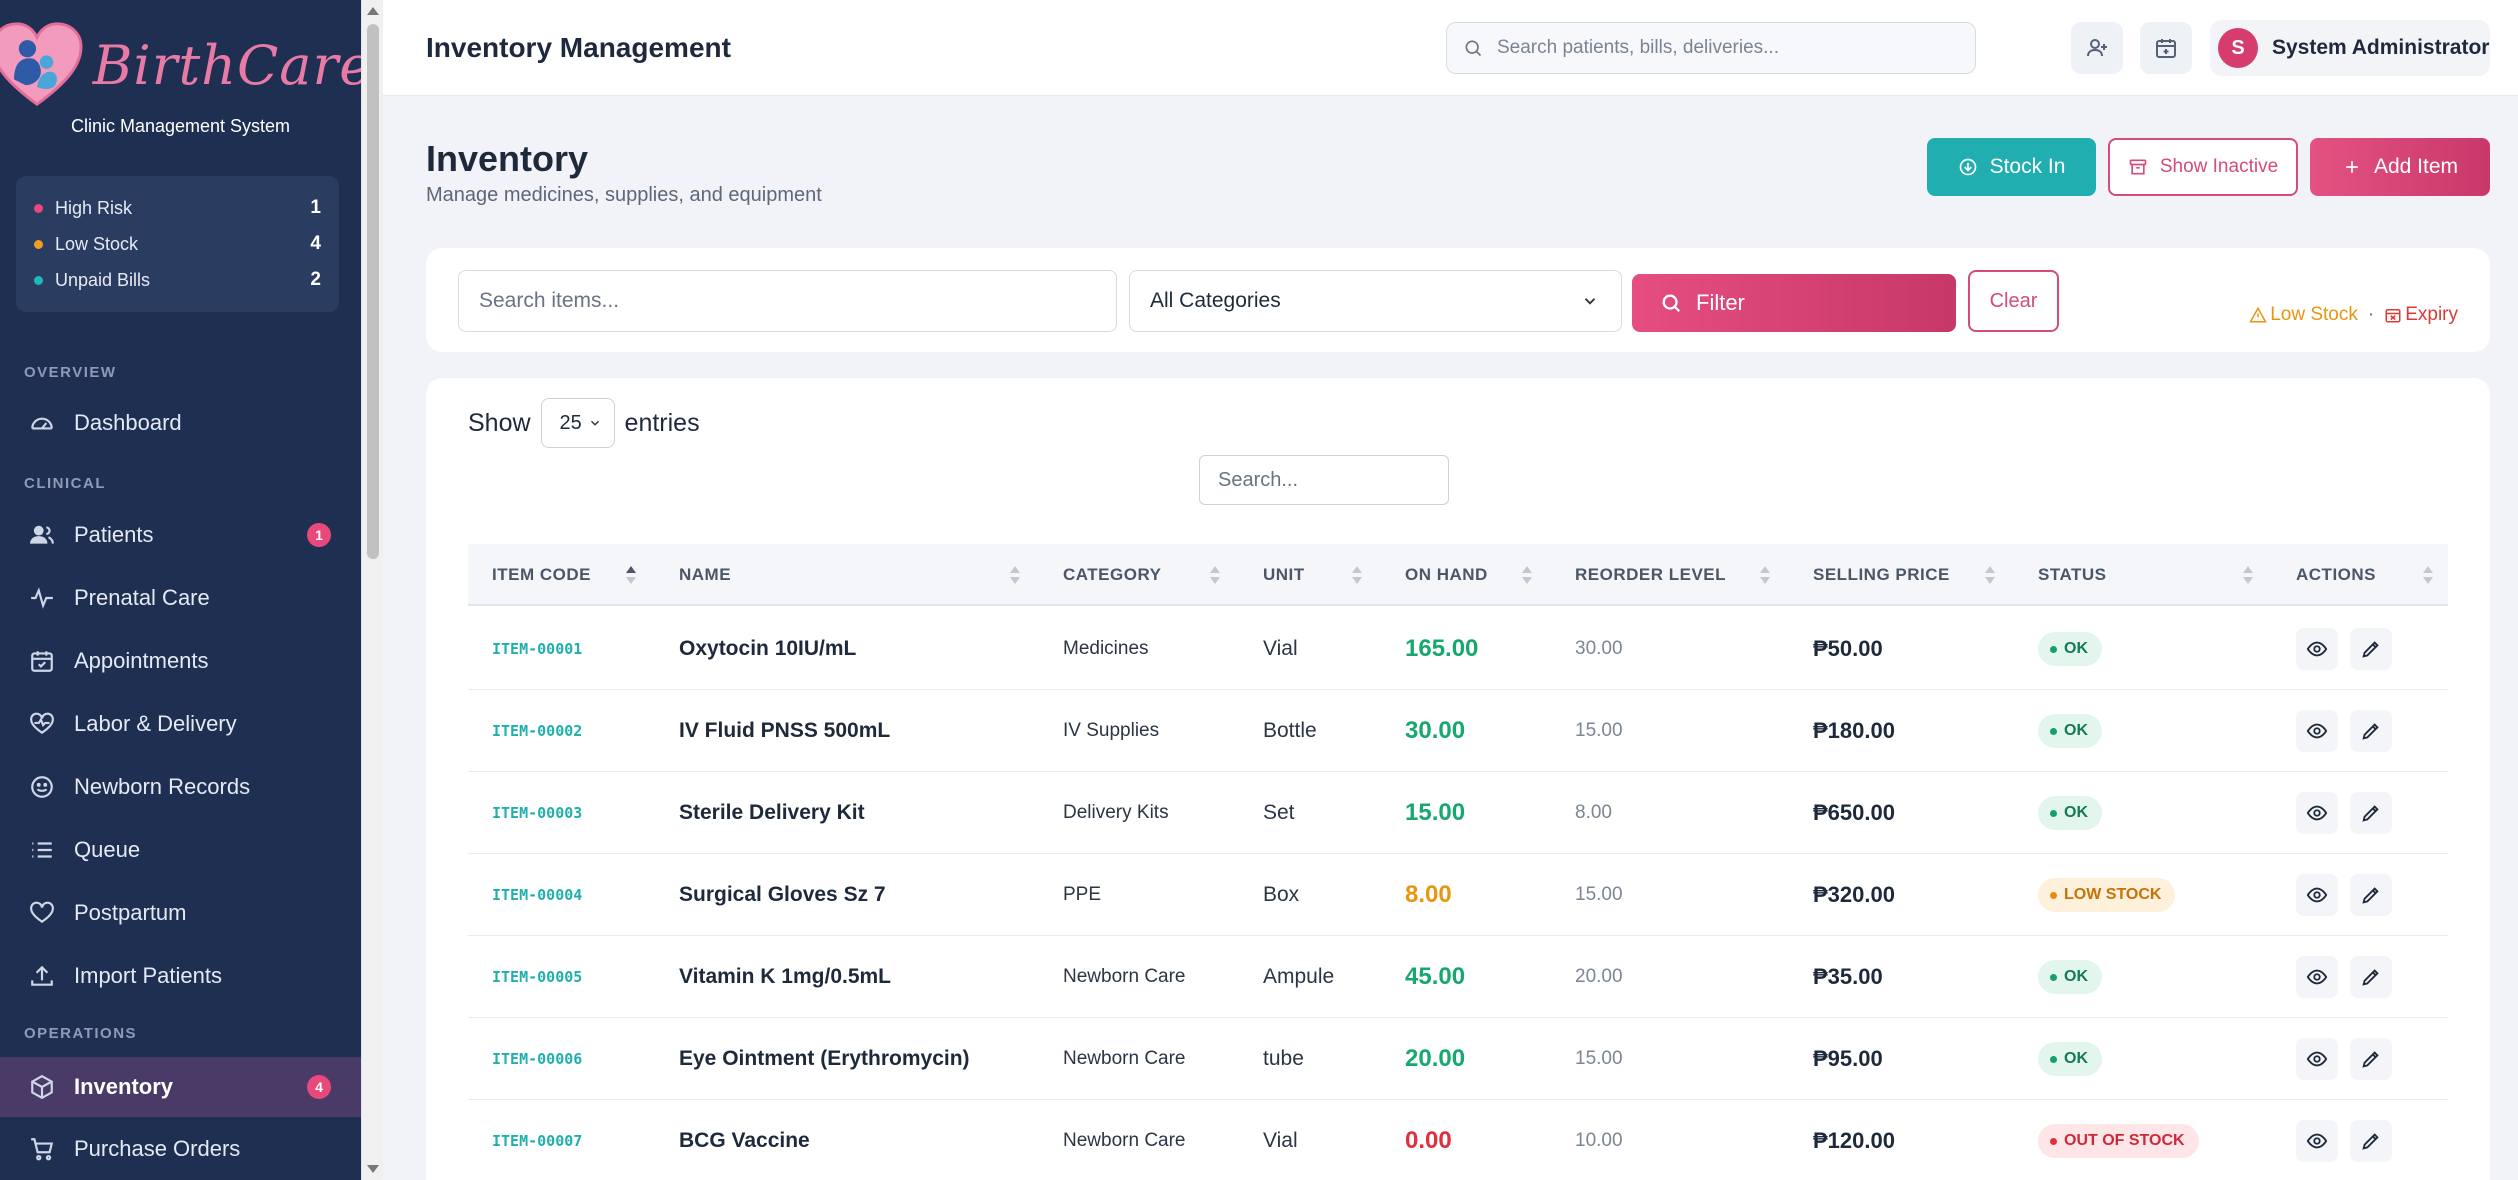 The image size is (2518, 1180). What do you see at coordinates (177, 280) in the screenshot?
I see `stat-unpaid-bills: Unpaid Bills 2` at bounding box center [177, 280].